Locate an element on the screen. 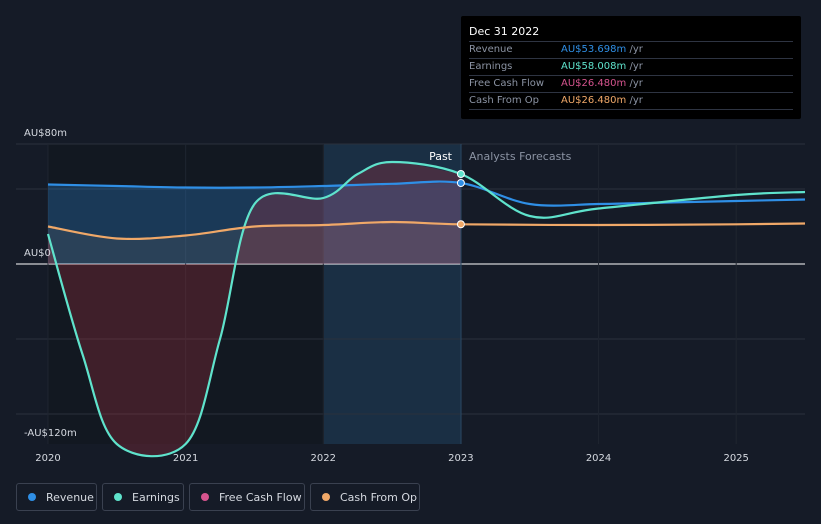 This screenshot has height=524, width=821. x-tick-label: 2020 is located at coordinates (47, 458).